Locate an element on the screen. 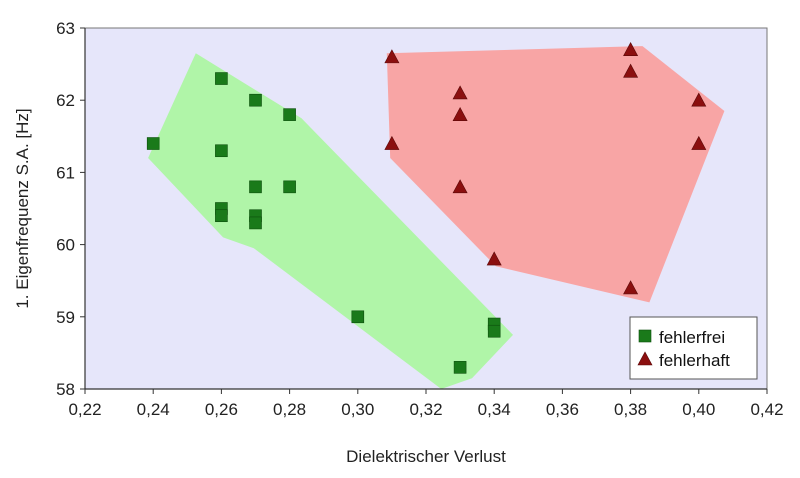 This screenshot has height=478, width=800. legend: fehlerfrei fehlerhaft is located at coordinates (693, 348).